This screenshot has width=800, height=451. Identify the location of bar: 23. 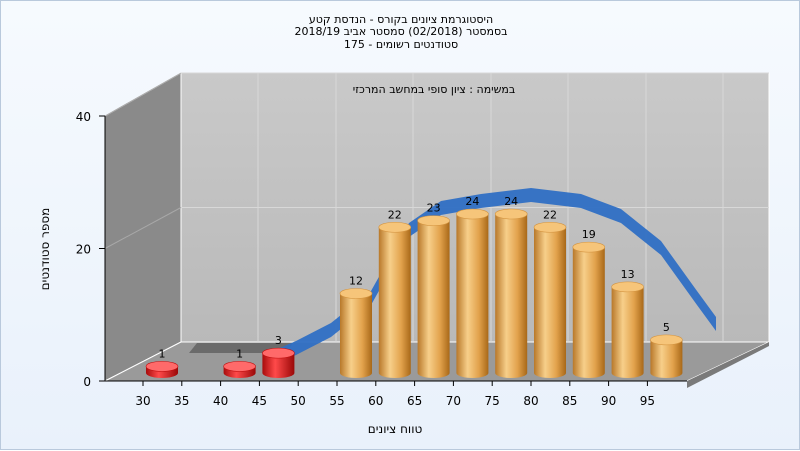
(433, 290).